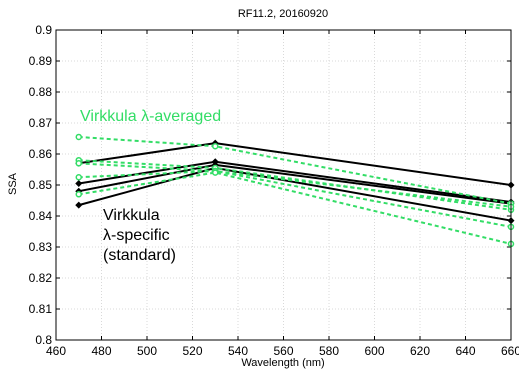  Describe the element at coordinates (465, 351) in the screenshot. I see `x-tick-label: 640` at that location.